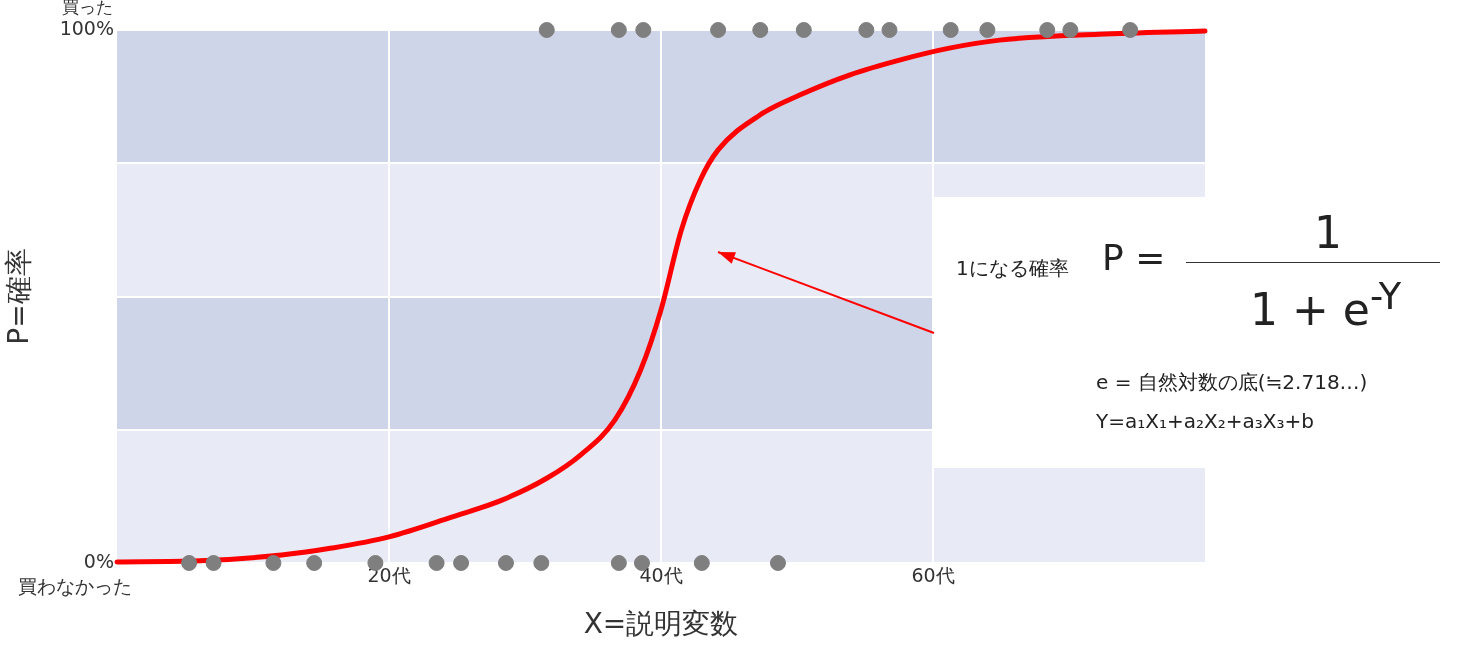 The image size is (1478, 647). I want to click on x-tick-label: 40代, so click(661, 575).